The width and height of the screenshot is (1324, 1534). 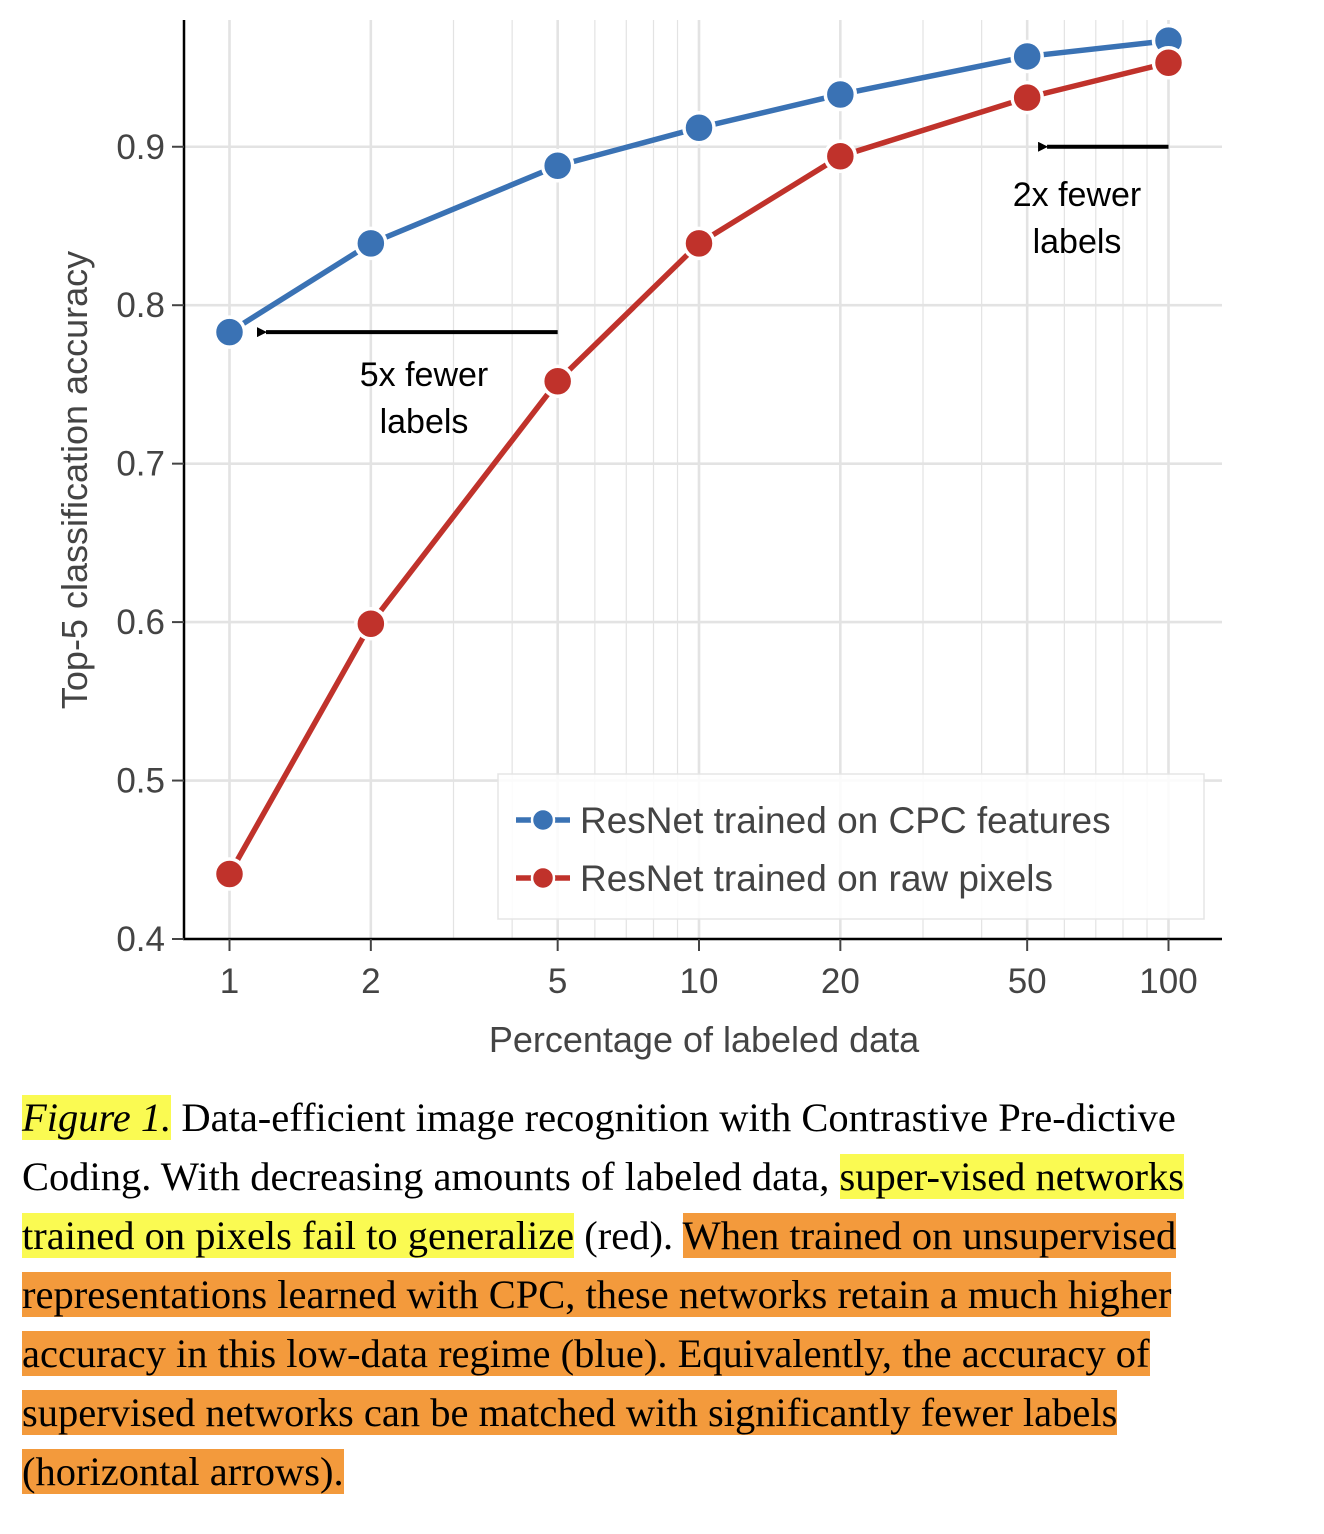 What do you see at coordinates (140, 622) in the screenshot?
I see `y-tick-label: 0.6` at bounding box center [140, 622].